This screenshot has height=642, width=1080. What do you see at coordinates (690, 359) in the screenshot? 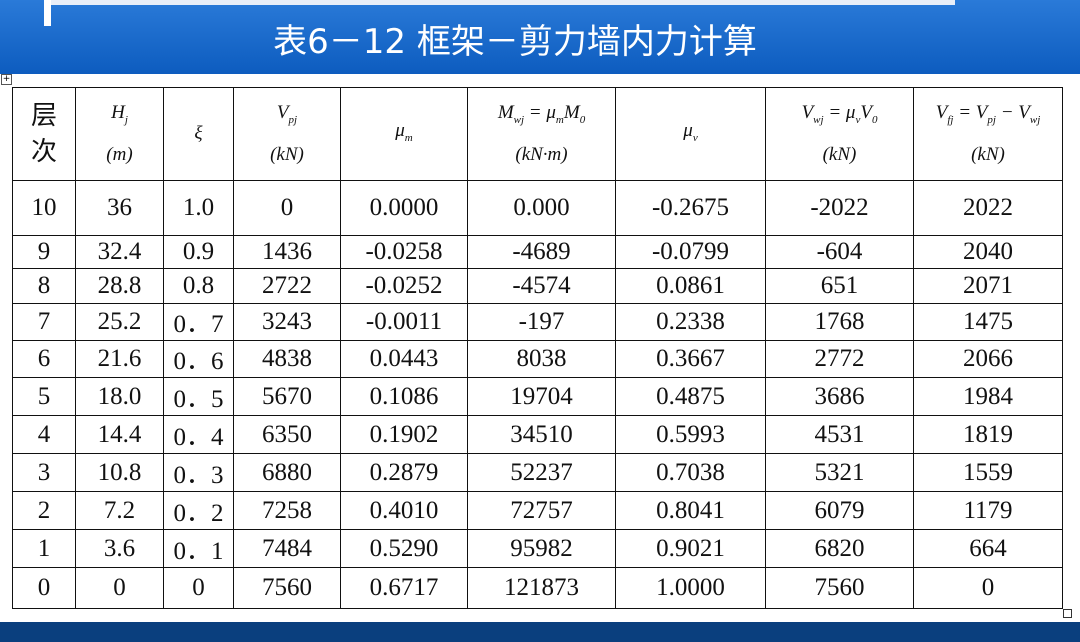
I see `table-cell: 0.3667` at bounding box center [690, 359].